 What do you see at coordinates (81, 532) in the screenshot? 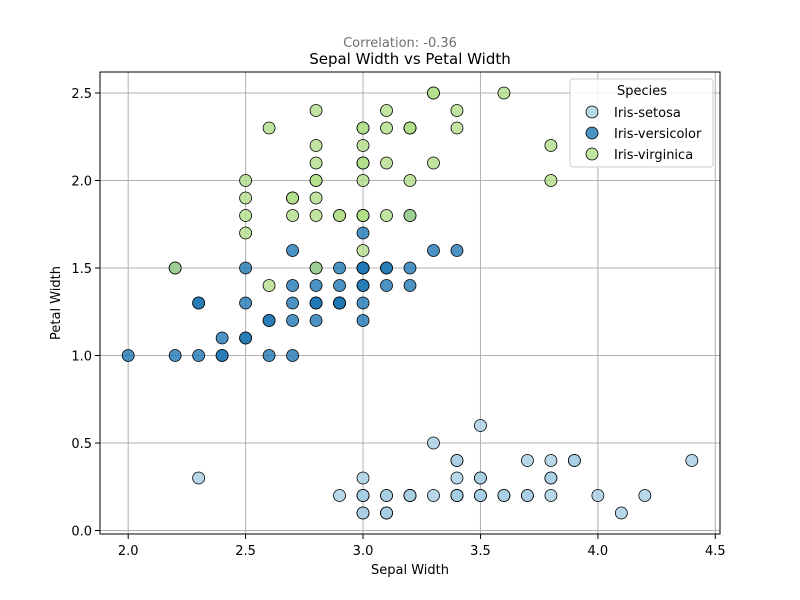
I see `y-tick-label: 0.0` at bounding box center [81, 532].